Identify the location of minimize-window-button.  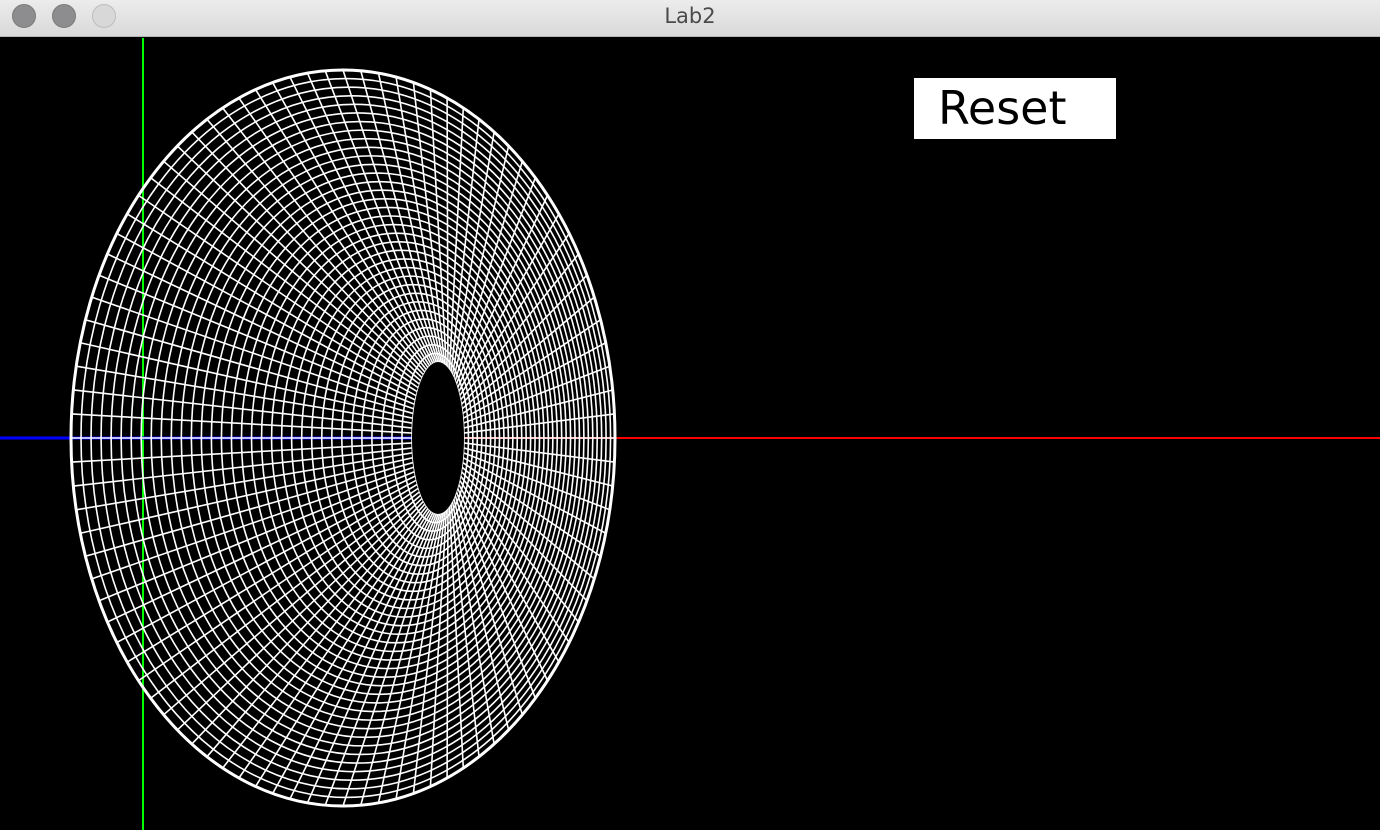
(64, 16).